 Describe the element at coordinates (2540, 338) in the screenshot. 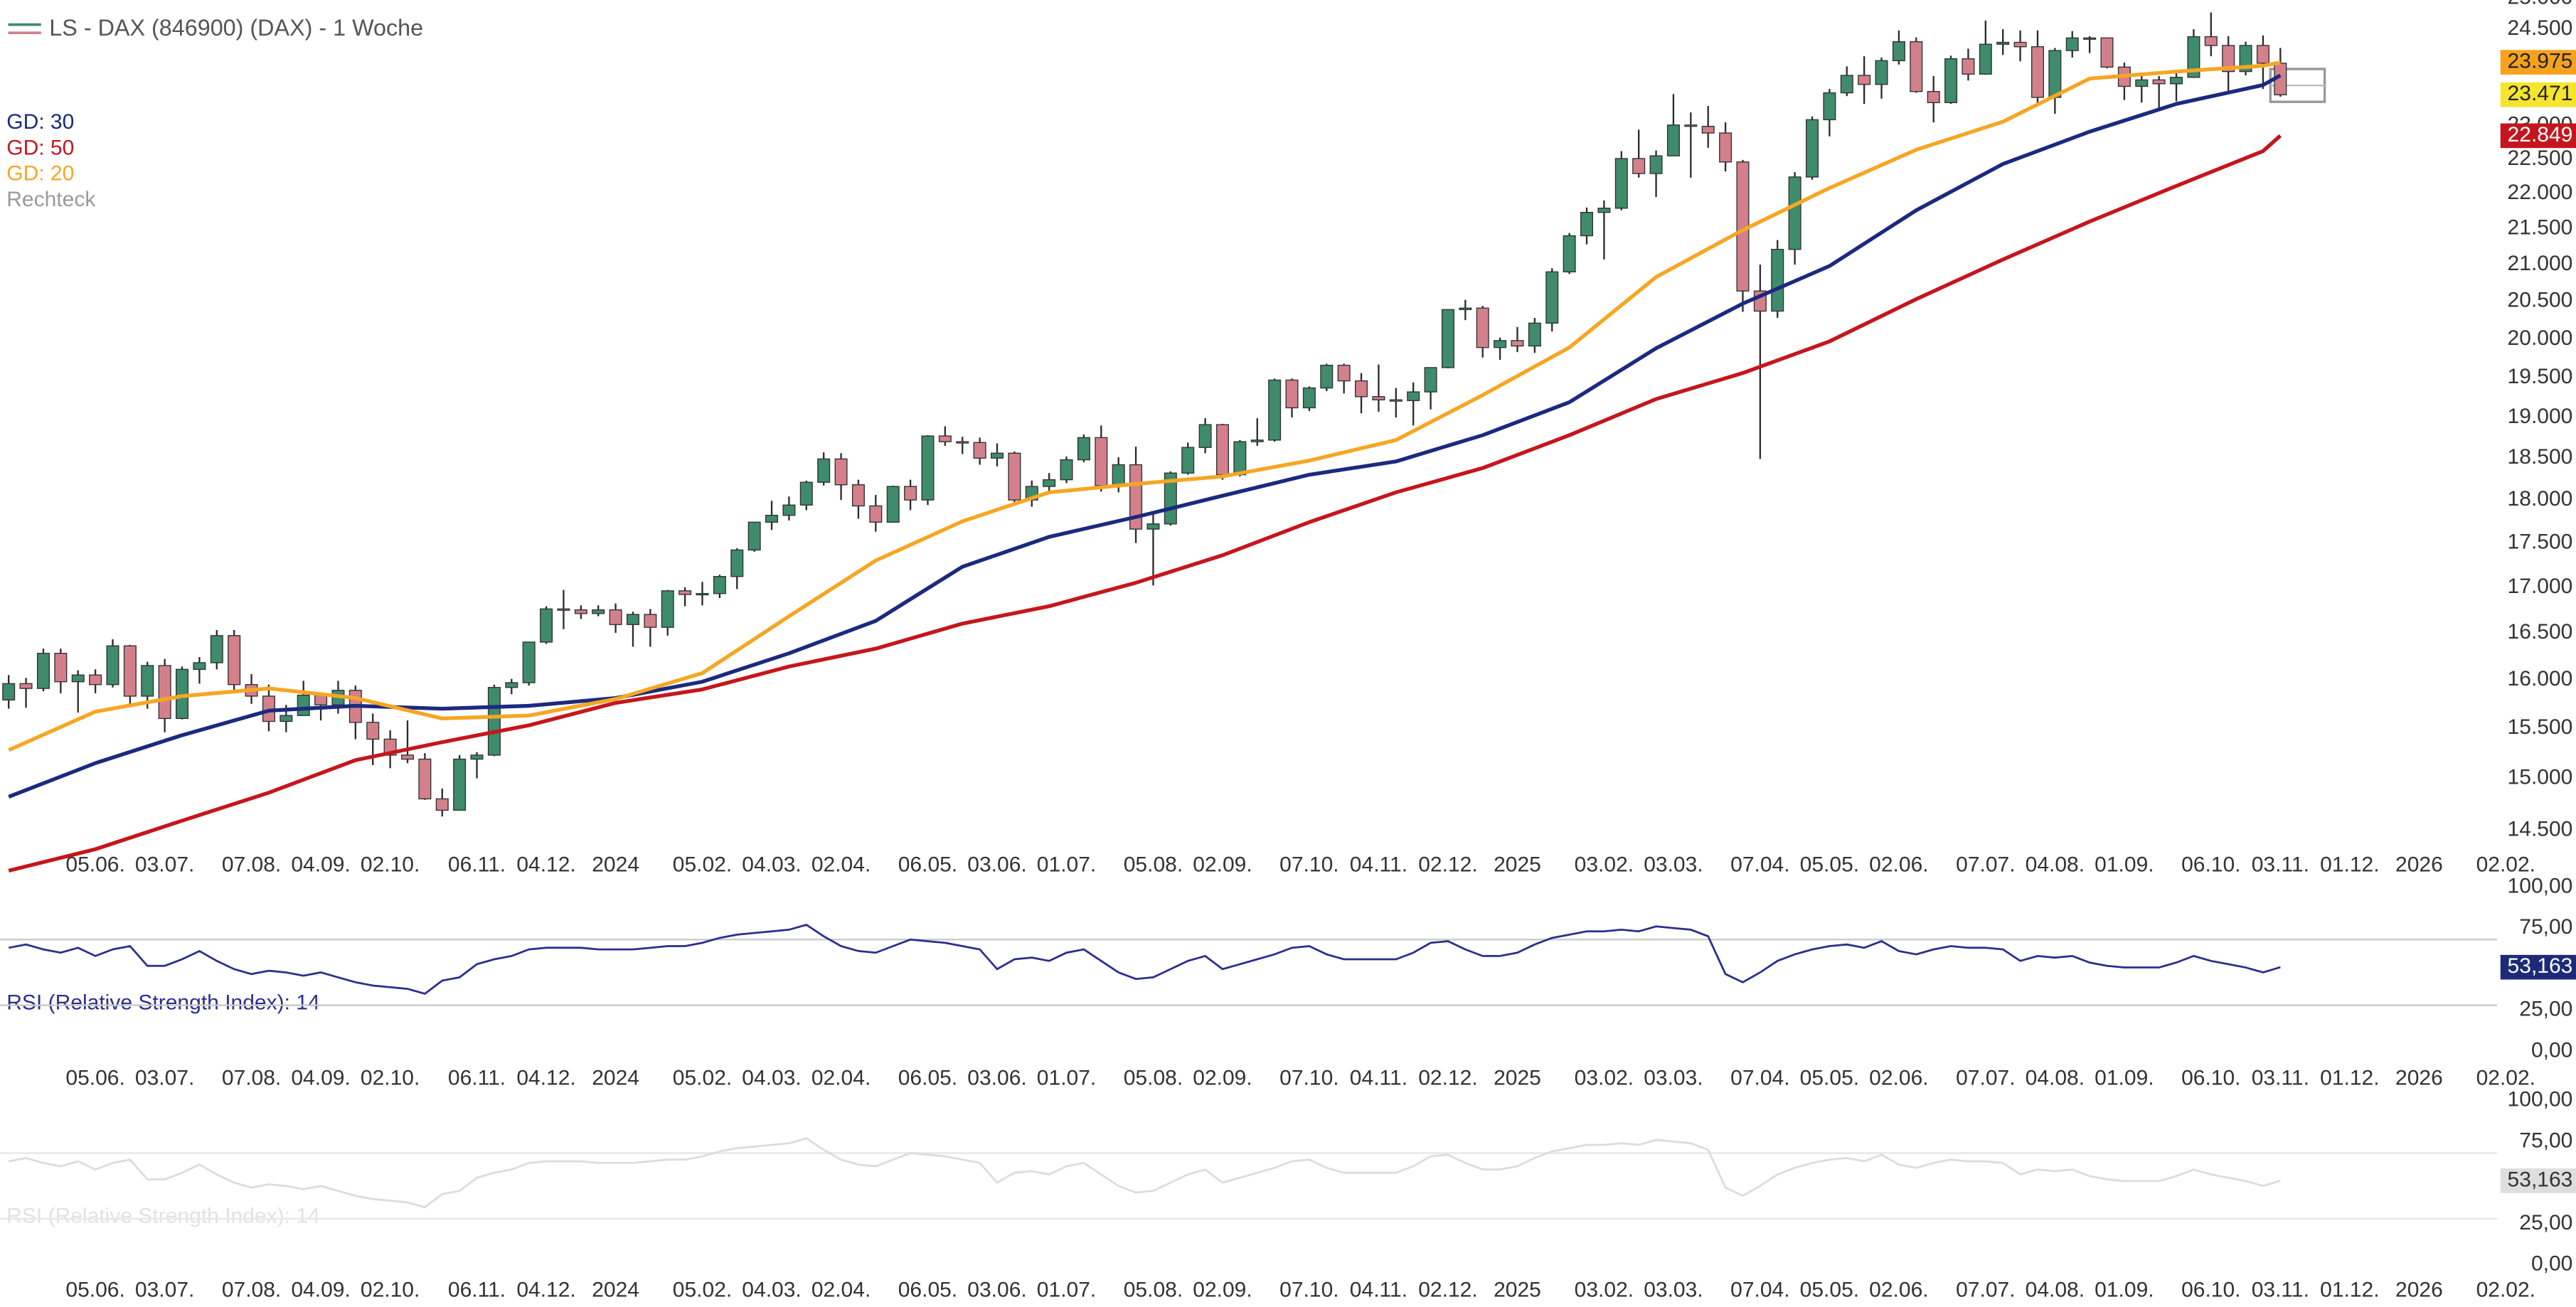

I see `y-tick-label: 20.000` at that location.